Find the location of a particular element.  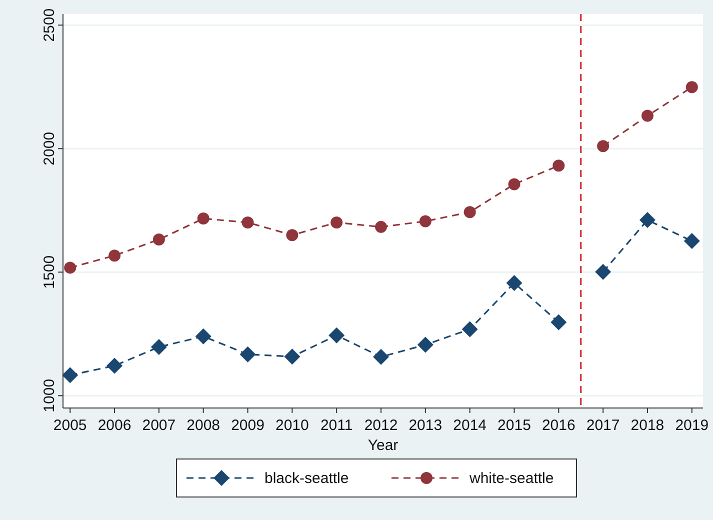

x-tick-label: 2006 is located at coordinates (115, 425).